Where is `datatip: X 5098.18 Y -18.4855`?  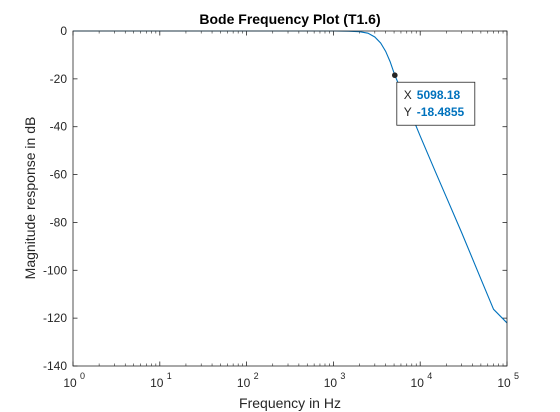
datatip: X 5098.18 Y -18.4855 is located at coordinates (434, 99).